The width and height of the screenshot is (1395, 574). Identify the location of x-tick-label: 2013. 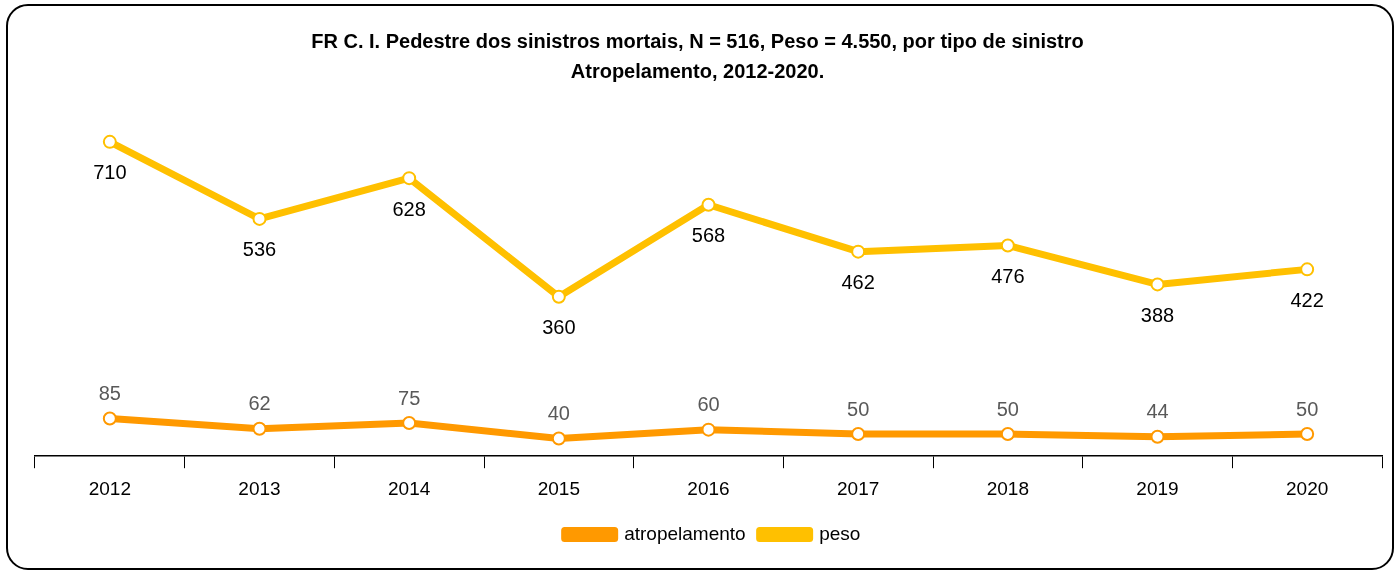
(259, 488).